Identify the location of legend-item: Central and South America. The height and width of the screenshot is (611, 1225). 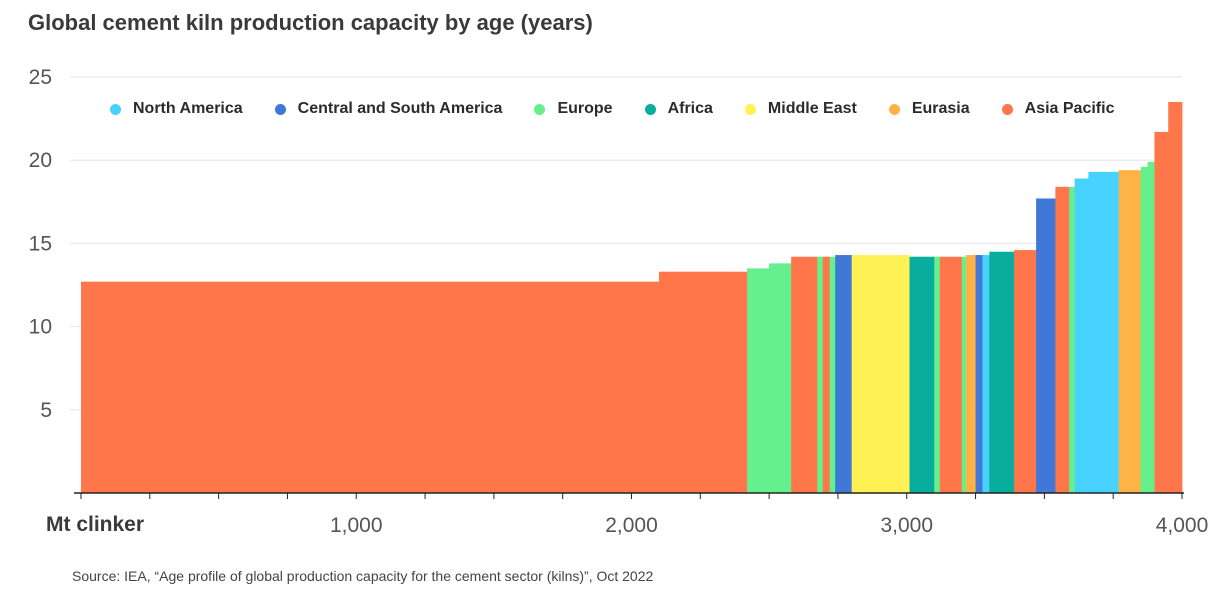
(388, 109).